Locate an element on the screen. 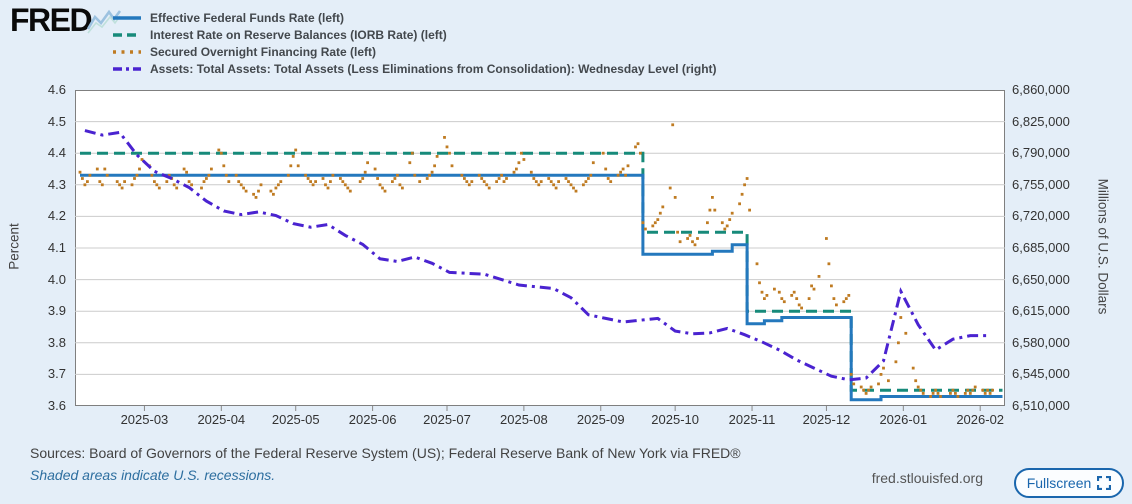 This screenshot has height=504, width=1132. legend-label-sofr: Secured Overnight Financing Rate (left) is located at coordinates (263, 51).